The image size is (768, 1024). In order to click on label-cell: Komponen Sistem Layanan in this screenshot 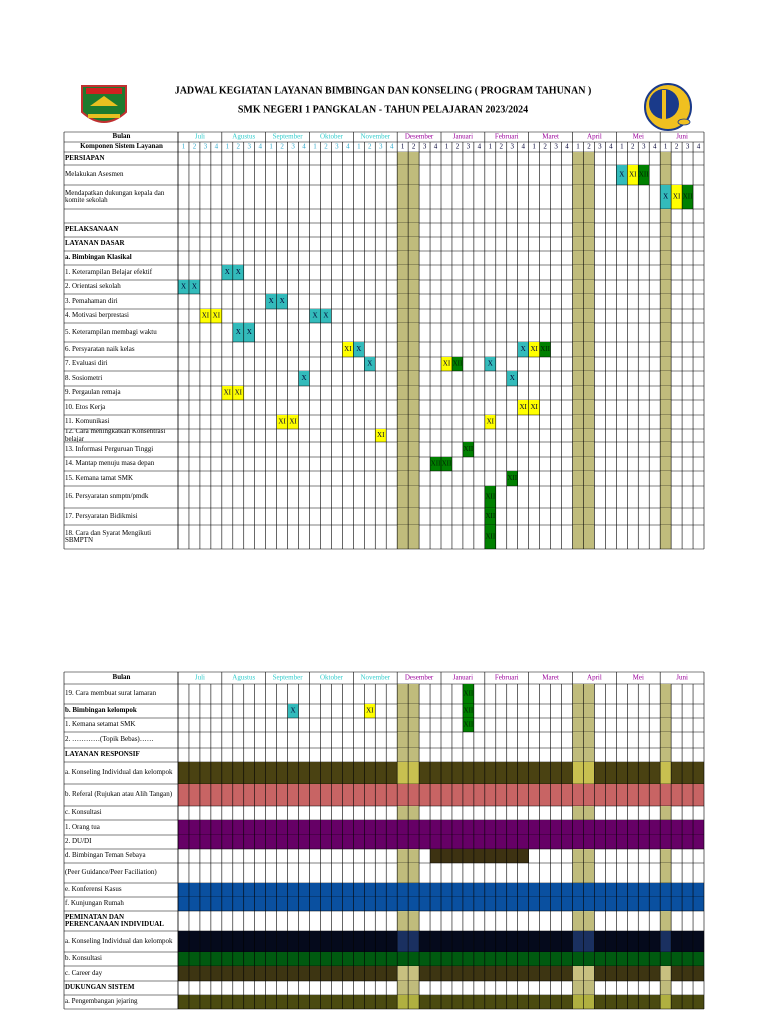, I will do `click(121, 147)`.